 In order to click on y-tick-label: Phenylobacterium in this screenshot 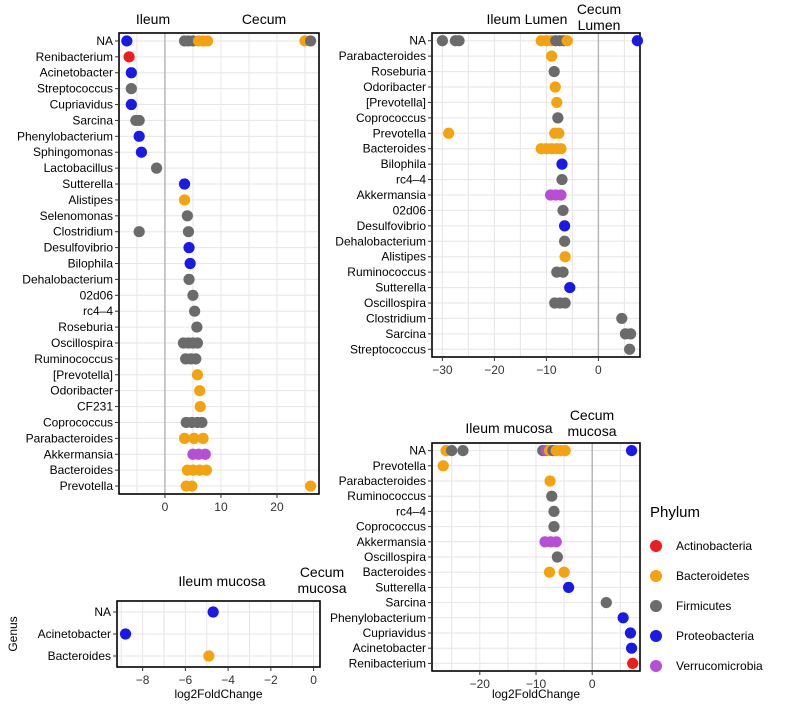, I will do `click(378, 618)`.